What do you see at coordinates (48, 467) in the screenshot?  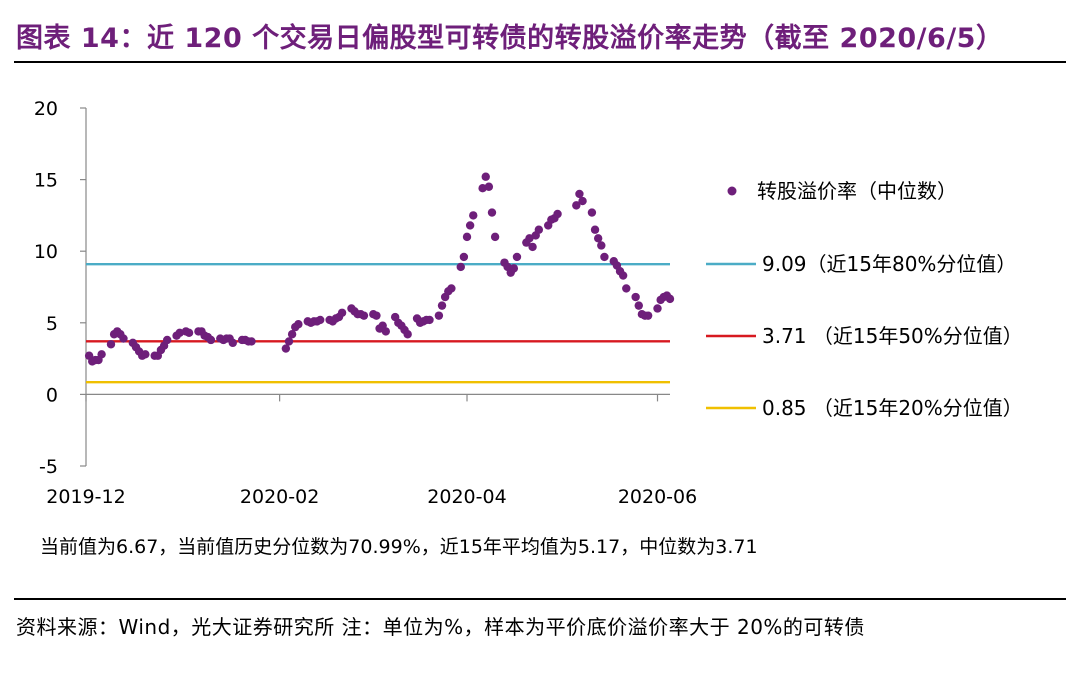 I see `y-tick-label: -5` at bounding box center [48, 467].